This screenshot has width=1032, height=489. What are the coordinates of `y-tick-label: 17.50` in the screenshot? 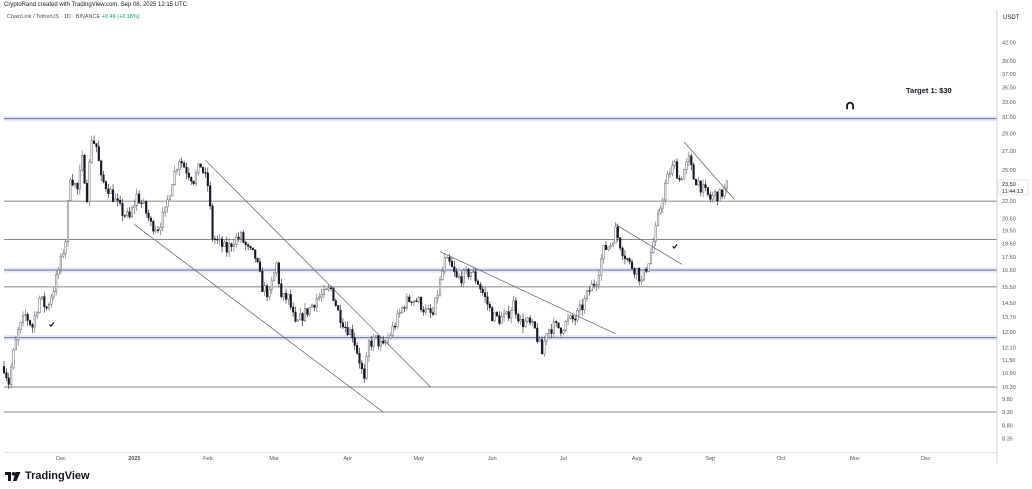 It's located at (1009, 258).